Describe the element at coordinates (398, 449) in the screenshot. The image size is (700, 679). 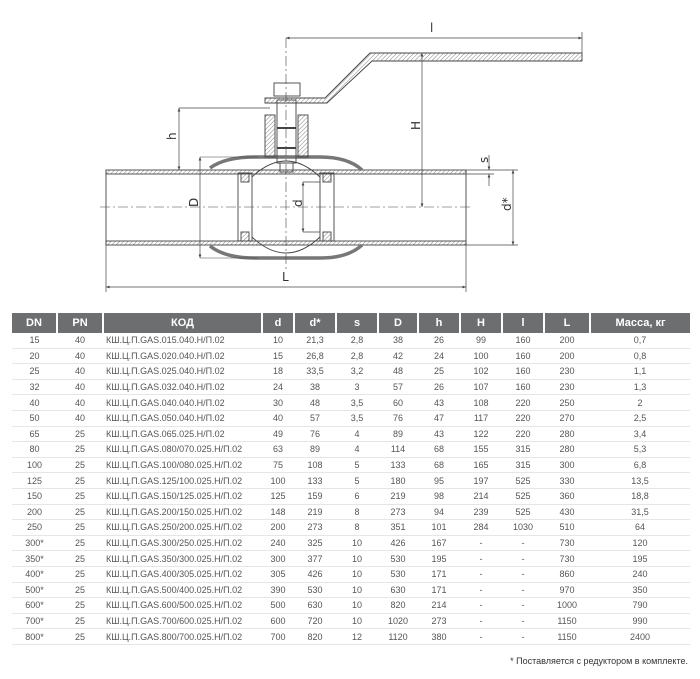
I see `table-cell: 114` at that location.